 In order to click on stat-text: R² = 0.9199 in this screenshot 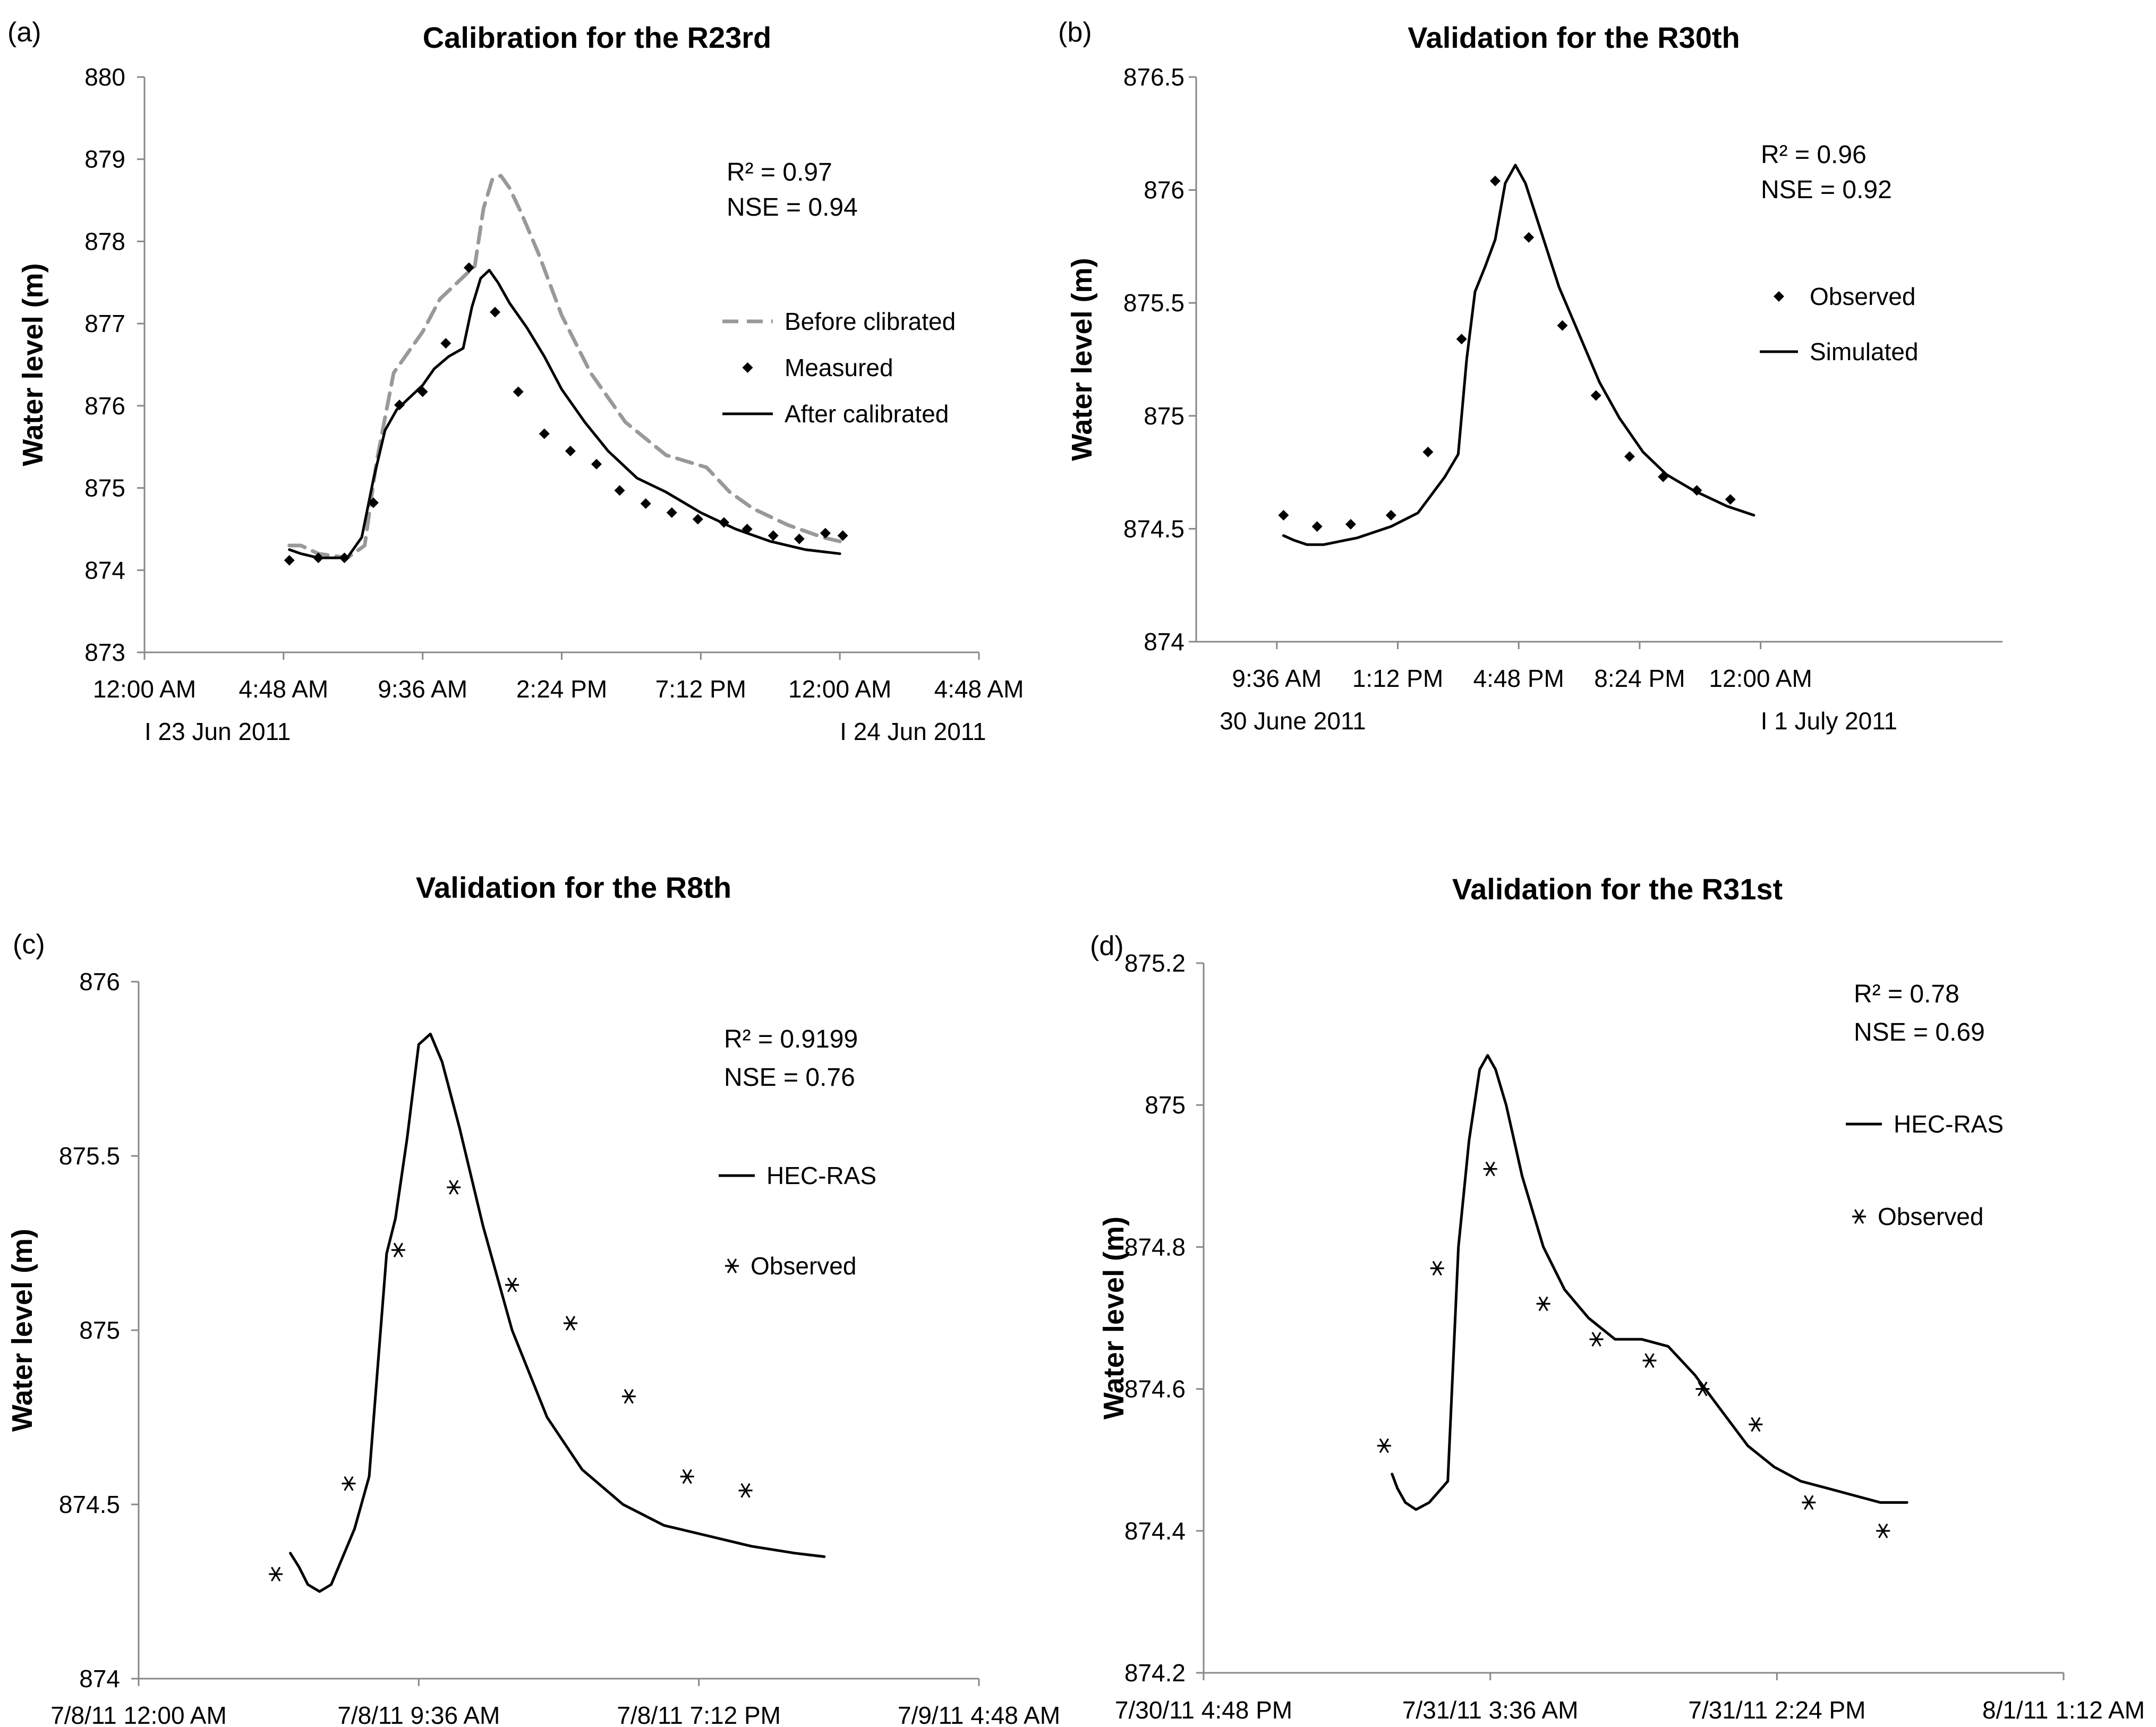, I will do `click(791, 1039)`.